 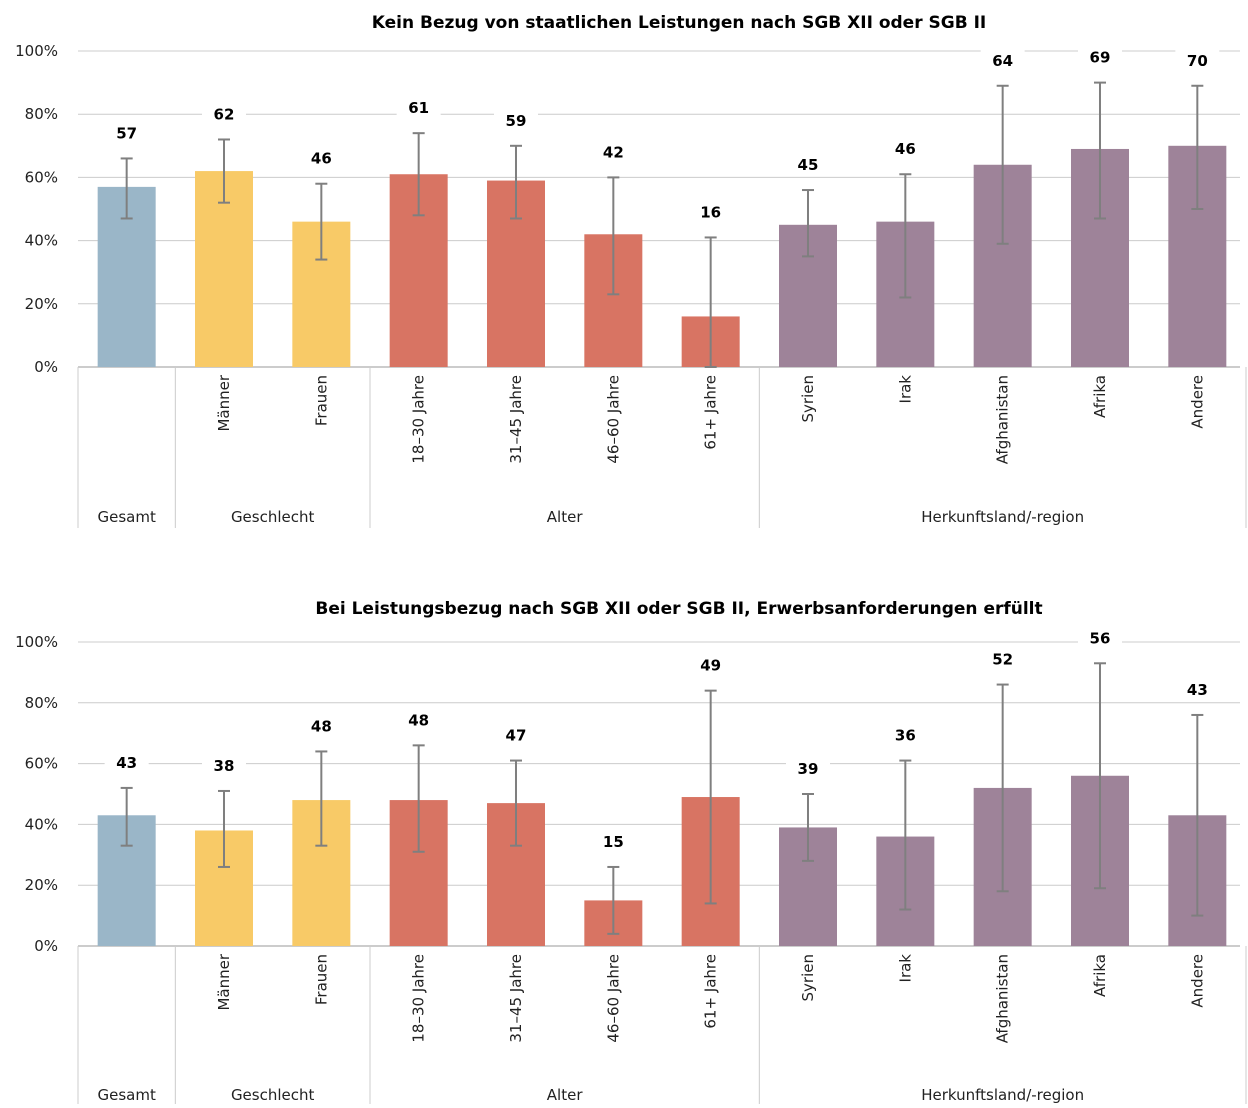 I want to click on data-label: 62, so click(x=224, y=114).